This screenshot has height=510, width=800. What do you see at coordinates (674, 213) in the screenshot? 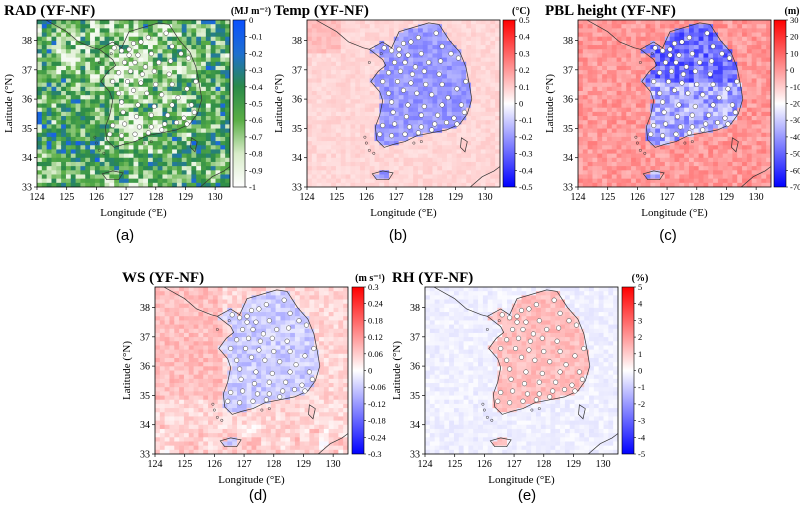
I see `x-axis-label: Longitude (°E)` at bounding box center [674, 213].